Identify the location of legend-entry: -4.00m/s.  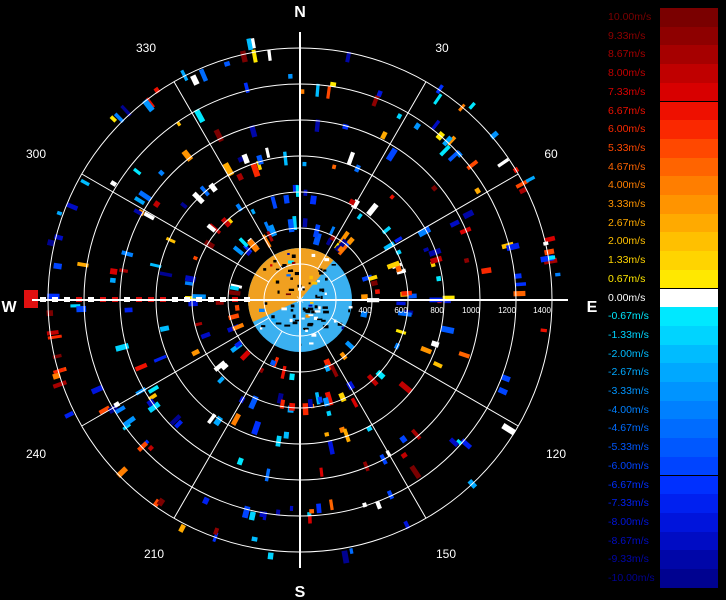
(662, 410).